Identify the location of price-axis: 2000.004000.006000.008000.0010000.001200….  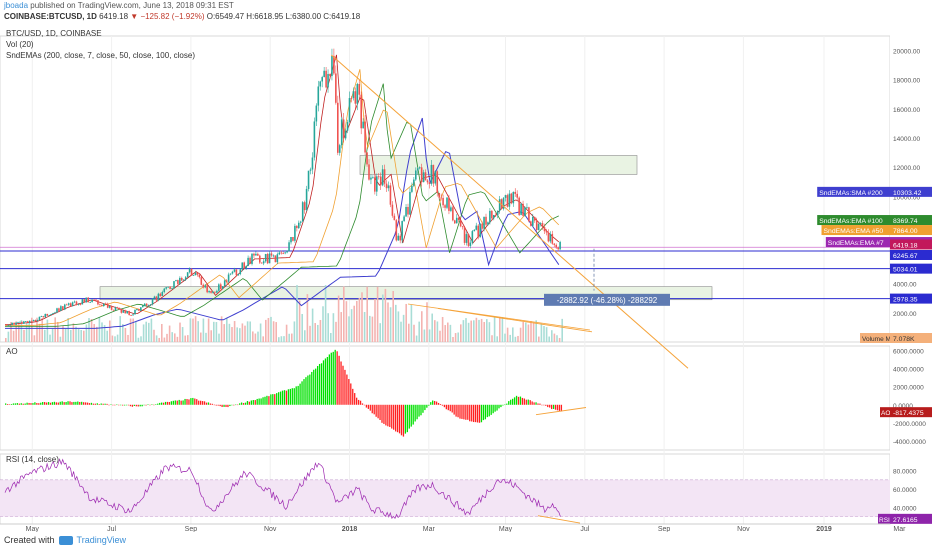
(874, 274).